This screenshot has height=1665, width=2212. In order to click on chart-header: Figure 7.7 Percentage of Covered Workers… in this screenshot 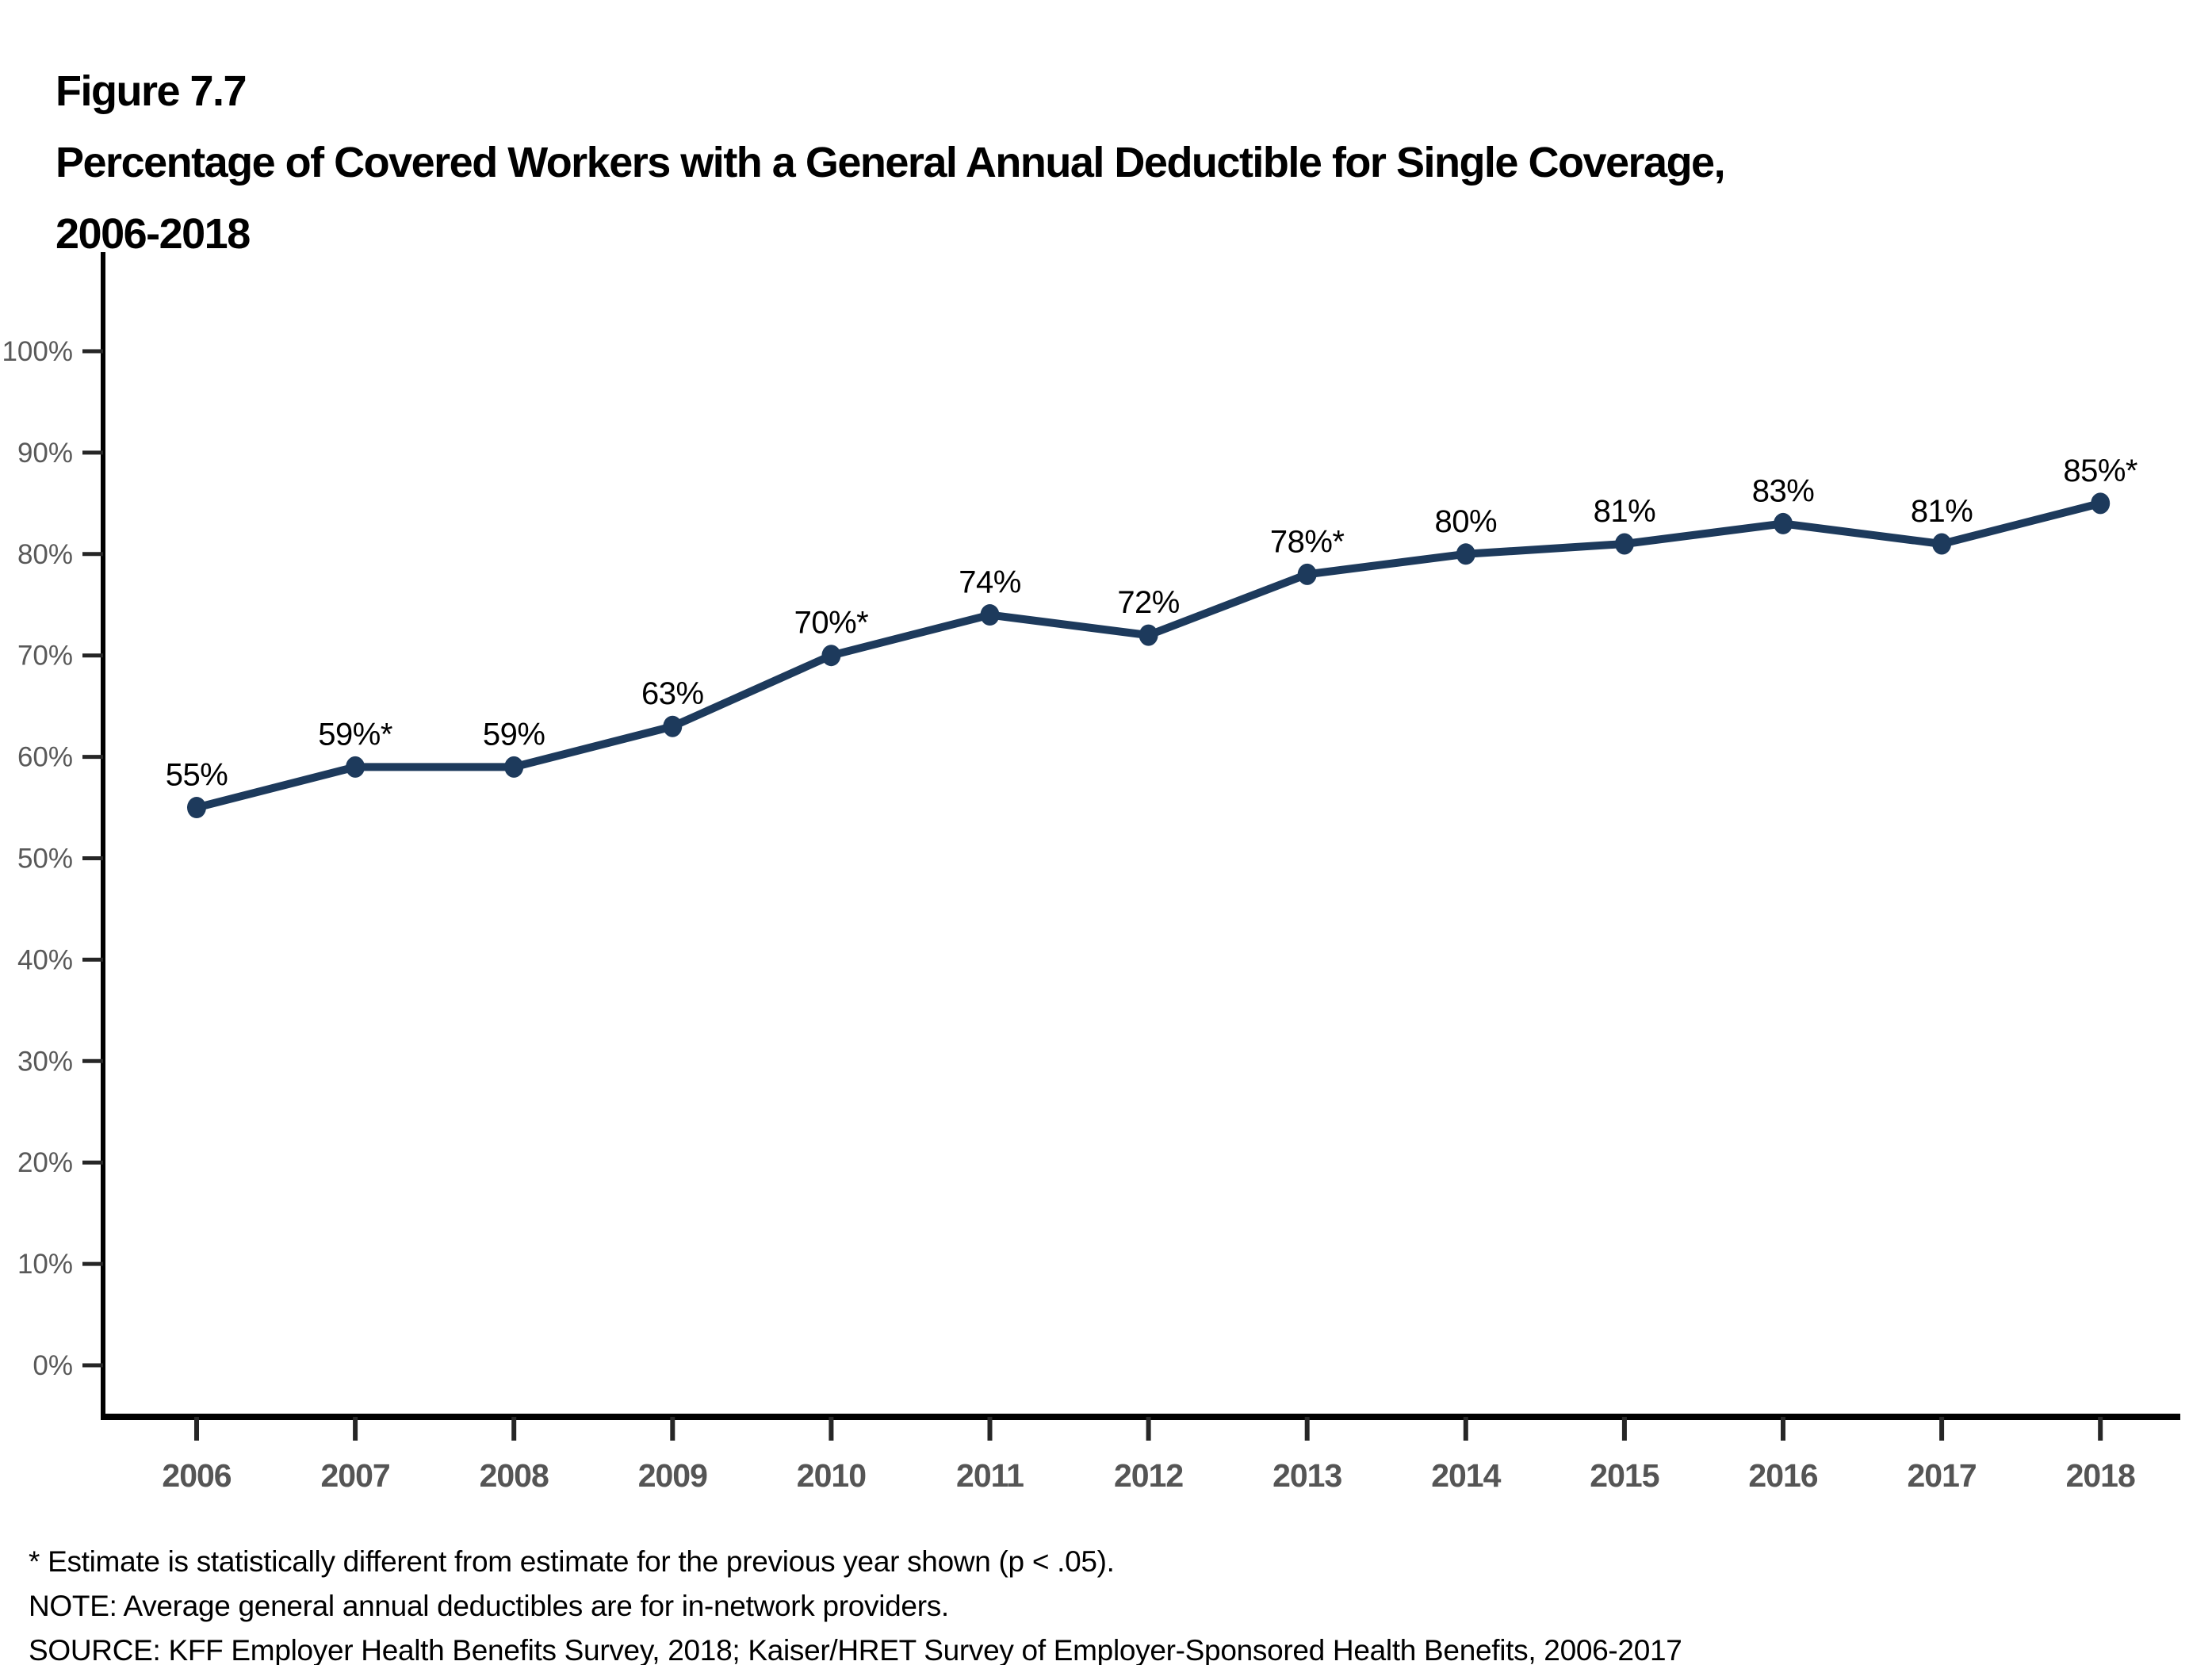, I will do `click(891, 163)`.